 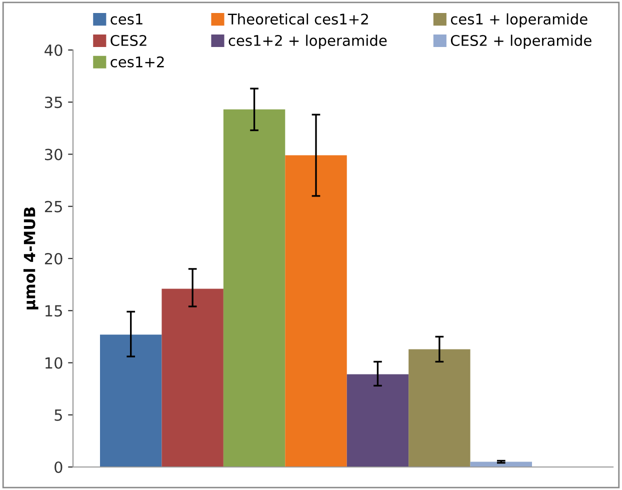 I want to click on y-tick-label: 40, so click(x=53, y=50).